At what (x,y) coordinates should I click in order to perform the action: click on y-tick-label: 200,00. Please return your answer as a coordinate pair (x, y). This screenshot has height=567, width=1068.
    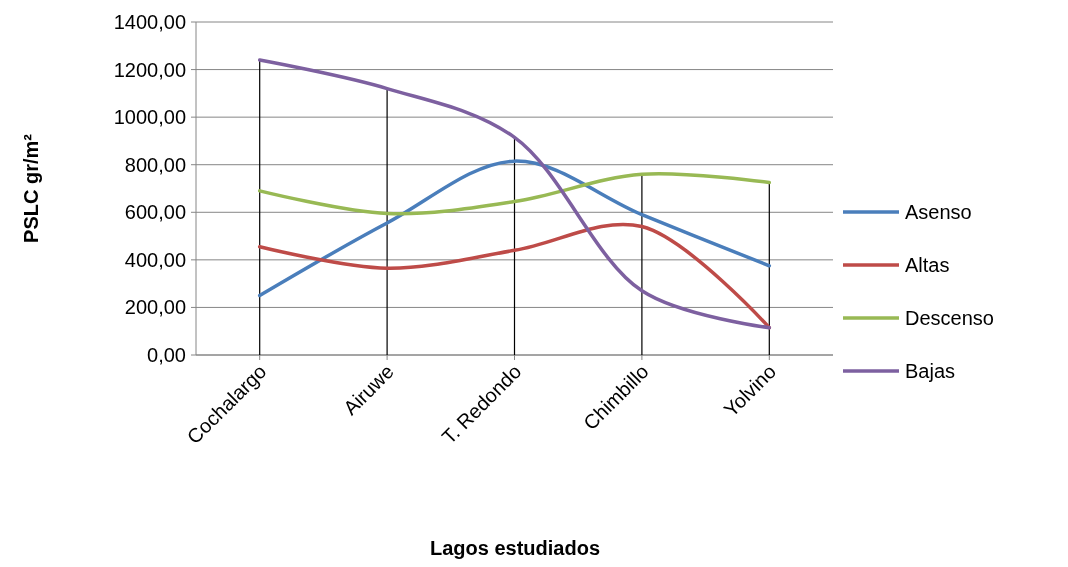
    Looking at the image, I should click on (155, 307).